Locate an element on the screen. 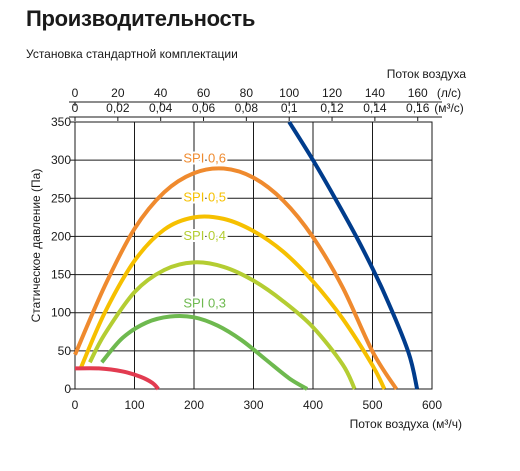 This screenshot has width=520, height=471. x-tick-label: 400 is located at coordinates (313, 405).